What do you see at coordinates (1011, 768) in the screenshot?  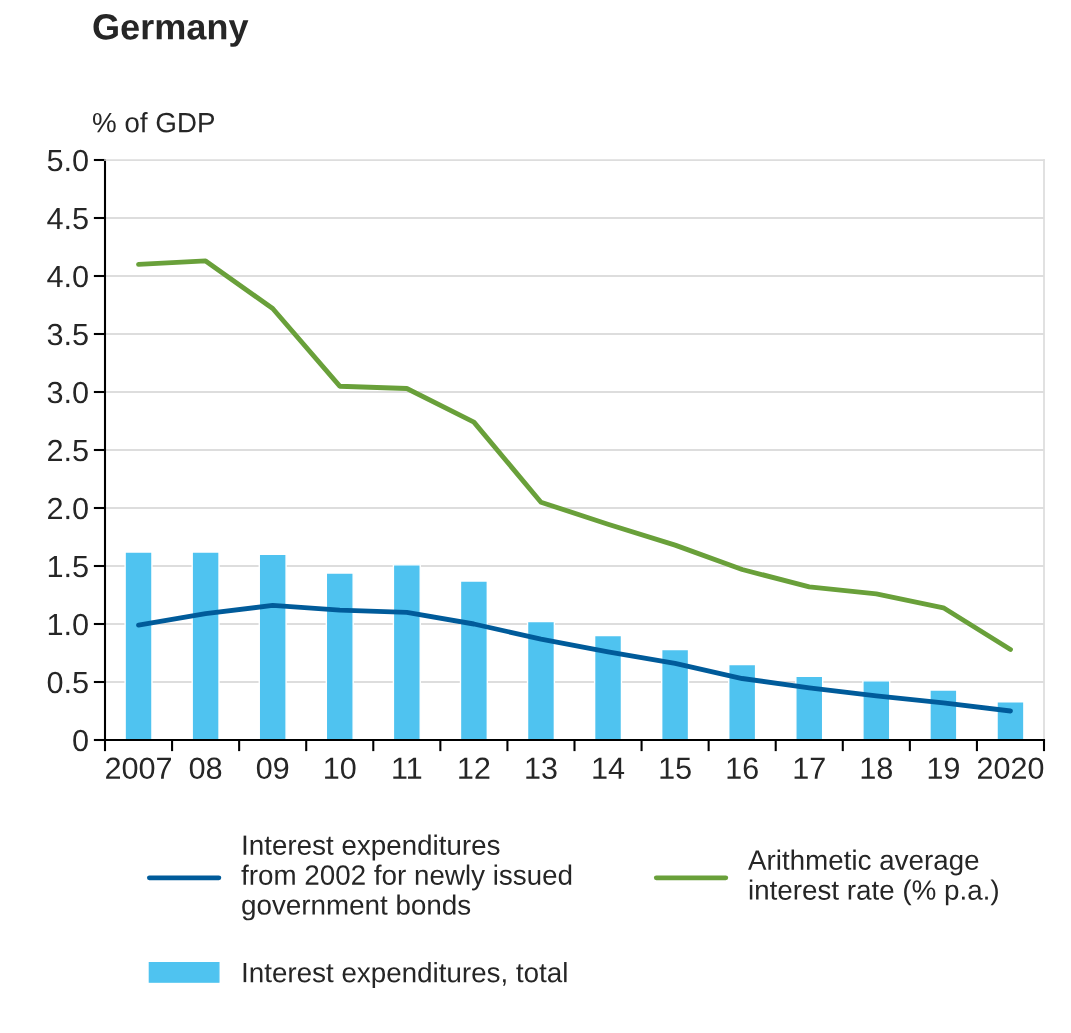 I see `x-tick-label: 2020` at bounding box center [1011, 768].